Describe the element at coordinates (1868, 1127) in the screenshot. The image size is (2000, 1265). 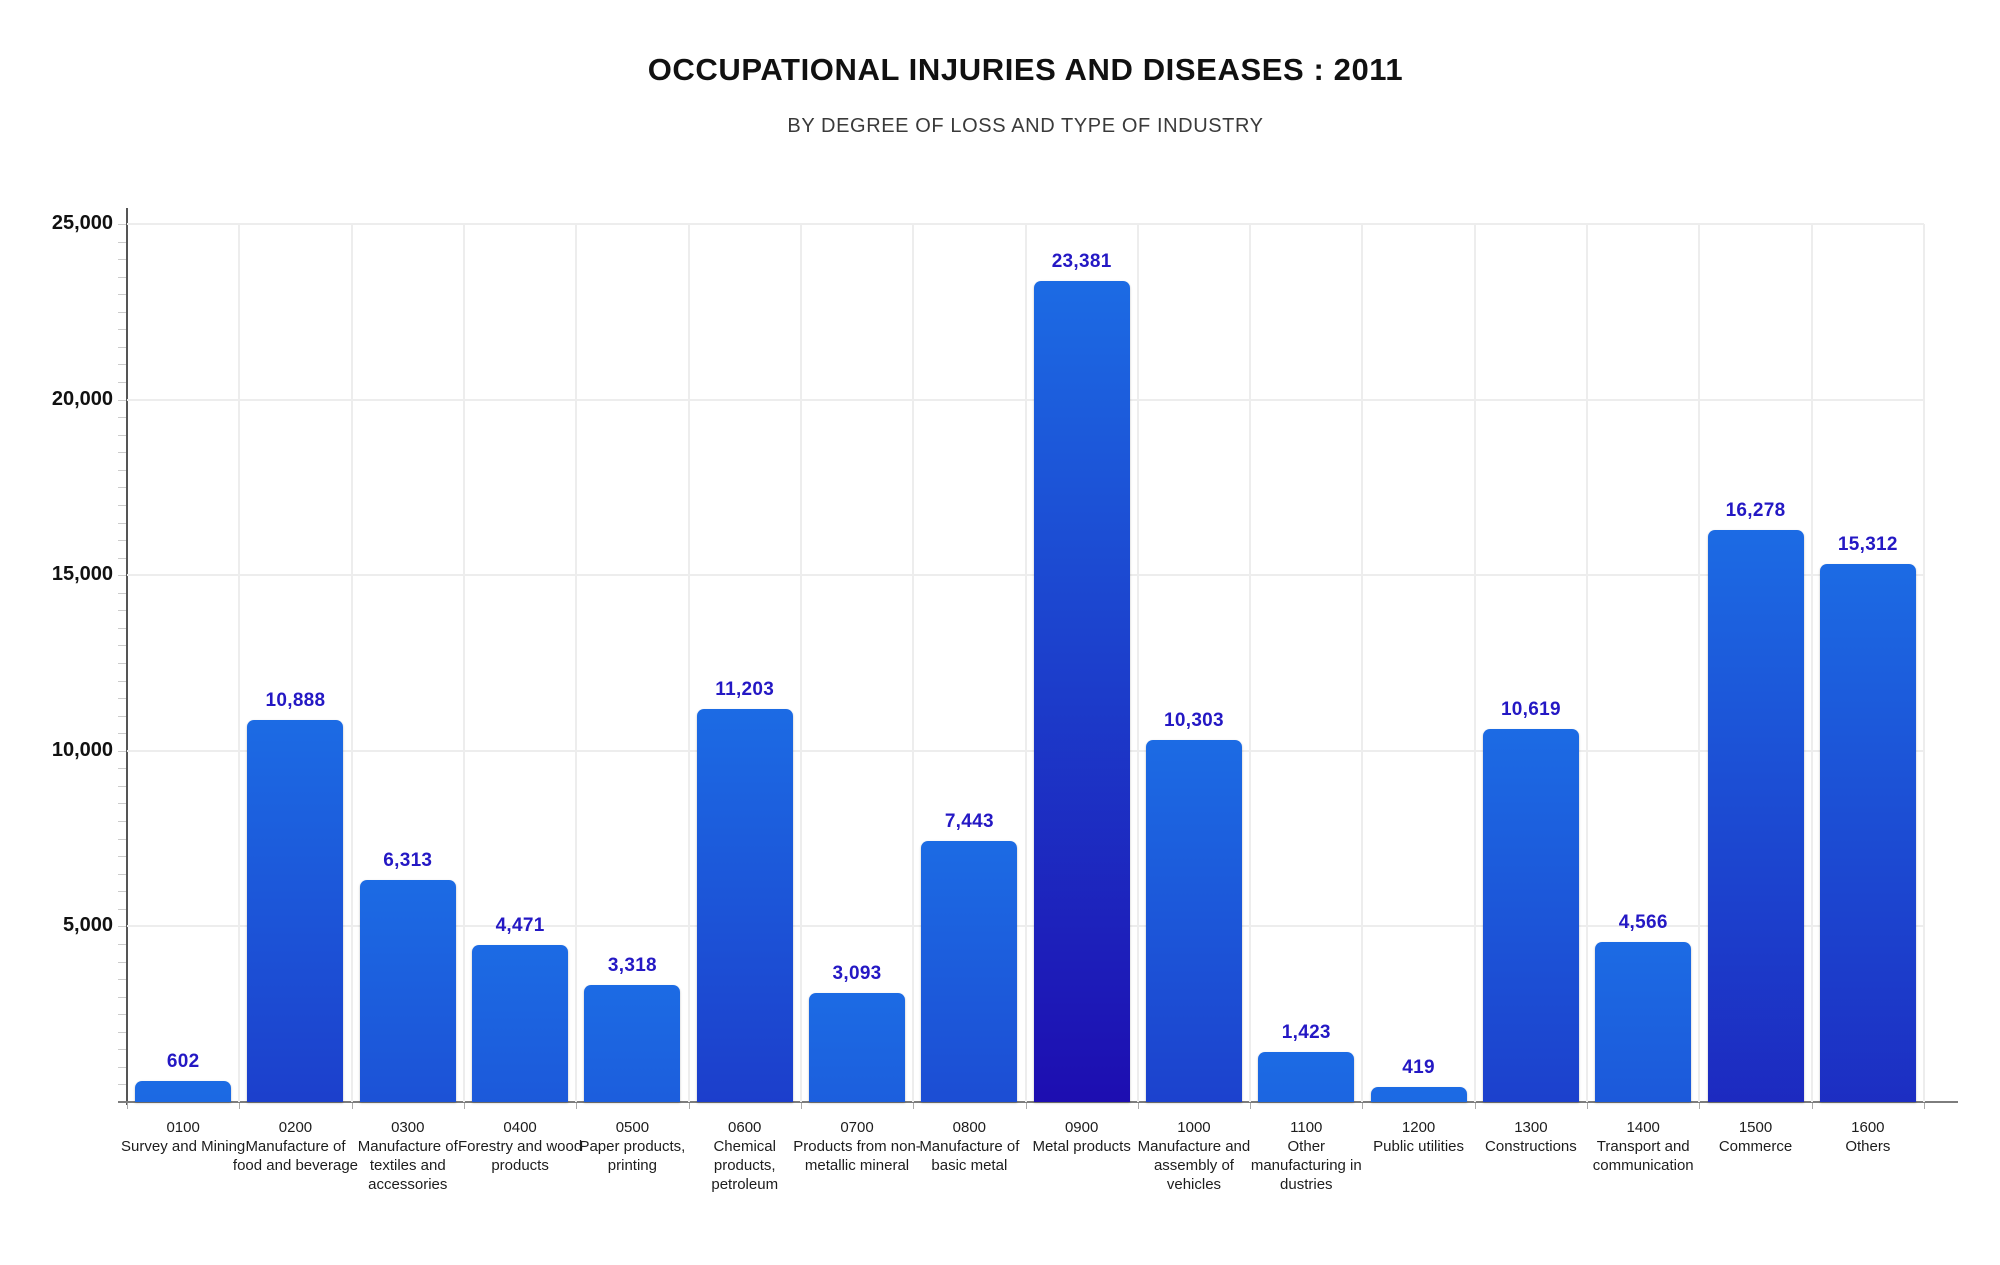
I see `category-code: 1600` at that location.